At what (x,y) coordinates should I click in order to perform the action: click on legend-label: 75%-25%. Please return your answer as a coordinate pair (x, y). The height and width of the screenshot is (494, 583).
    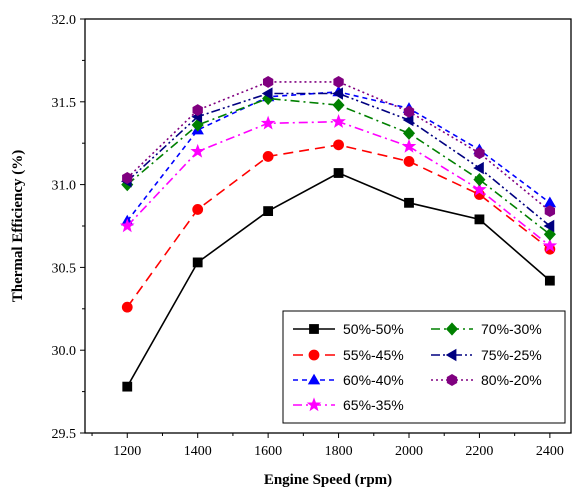
    Looking at the image, I should click on (511, 355).